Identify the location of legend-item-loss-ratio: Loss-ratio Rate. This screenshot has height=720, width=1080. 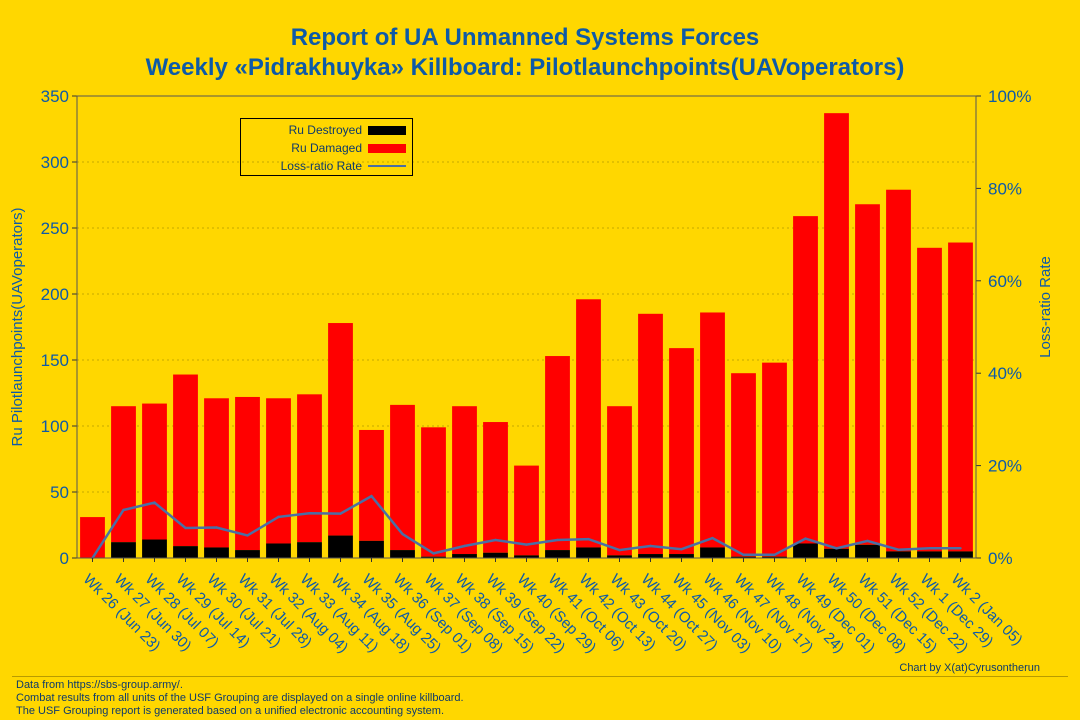
(343, 166).